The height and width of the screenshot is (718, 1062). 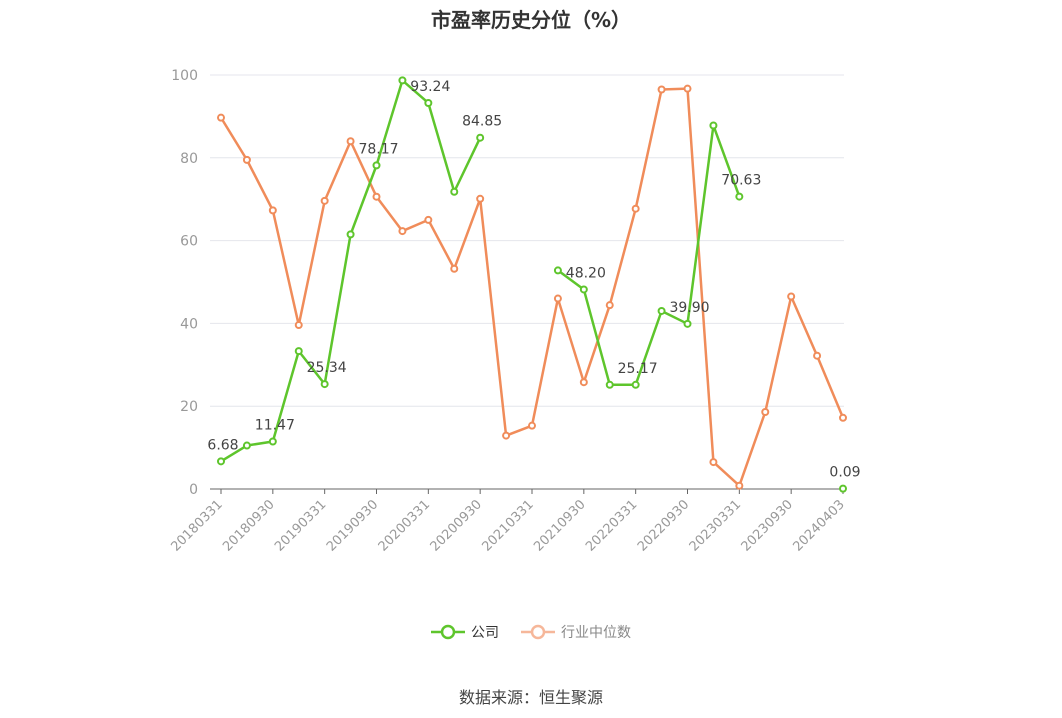 What do you see at coordinates (531, 20) in the screenshot?
I see `chart-title: 市盈率历史分位（%）` at bounding box center [531, 20].